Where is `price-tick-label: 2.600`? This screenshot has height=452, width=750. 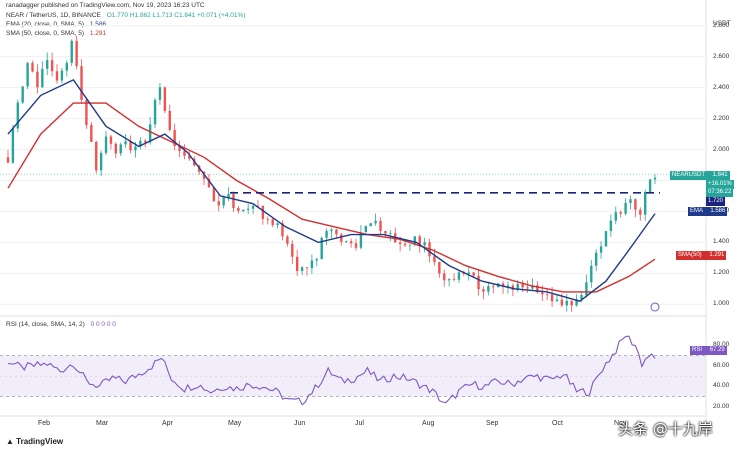 price-tick-label: 2.600 is located at coordinates (721, 56).